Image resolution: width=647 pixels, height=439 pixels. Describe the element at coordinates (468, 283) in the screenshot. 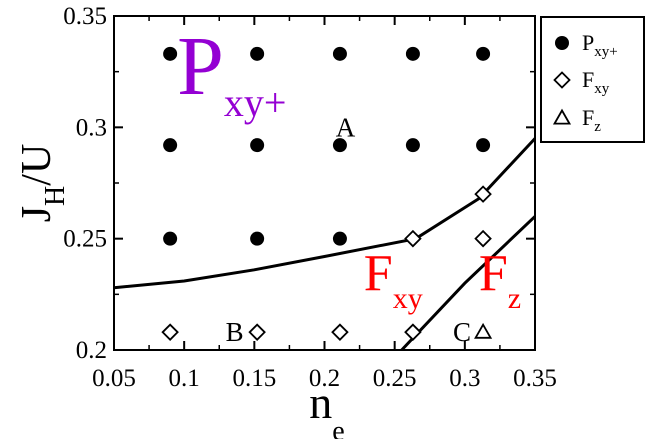

I see `phase-boundary-line` at that location.